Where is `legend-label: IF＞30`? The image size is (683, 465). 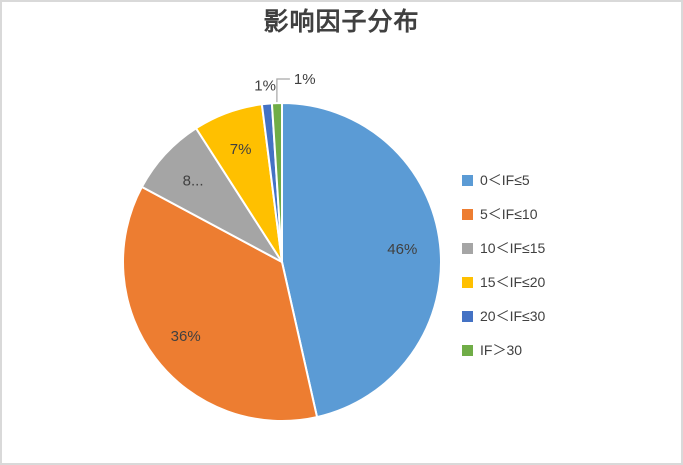
legend-label: IF＞30 is located at coordinates (501, 350).